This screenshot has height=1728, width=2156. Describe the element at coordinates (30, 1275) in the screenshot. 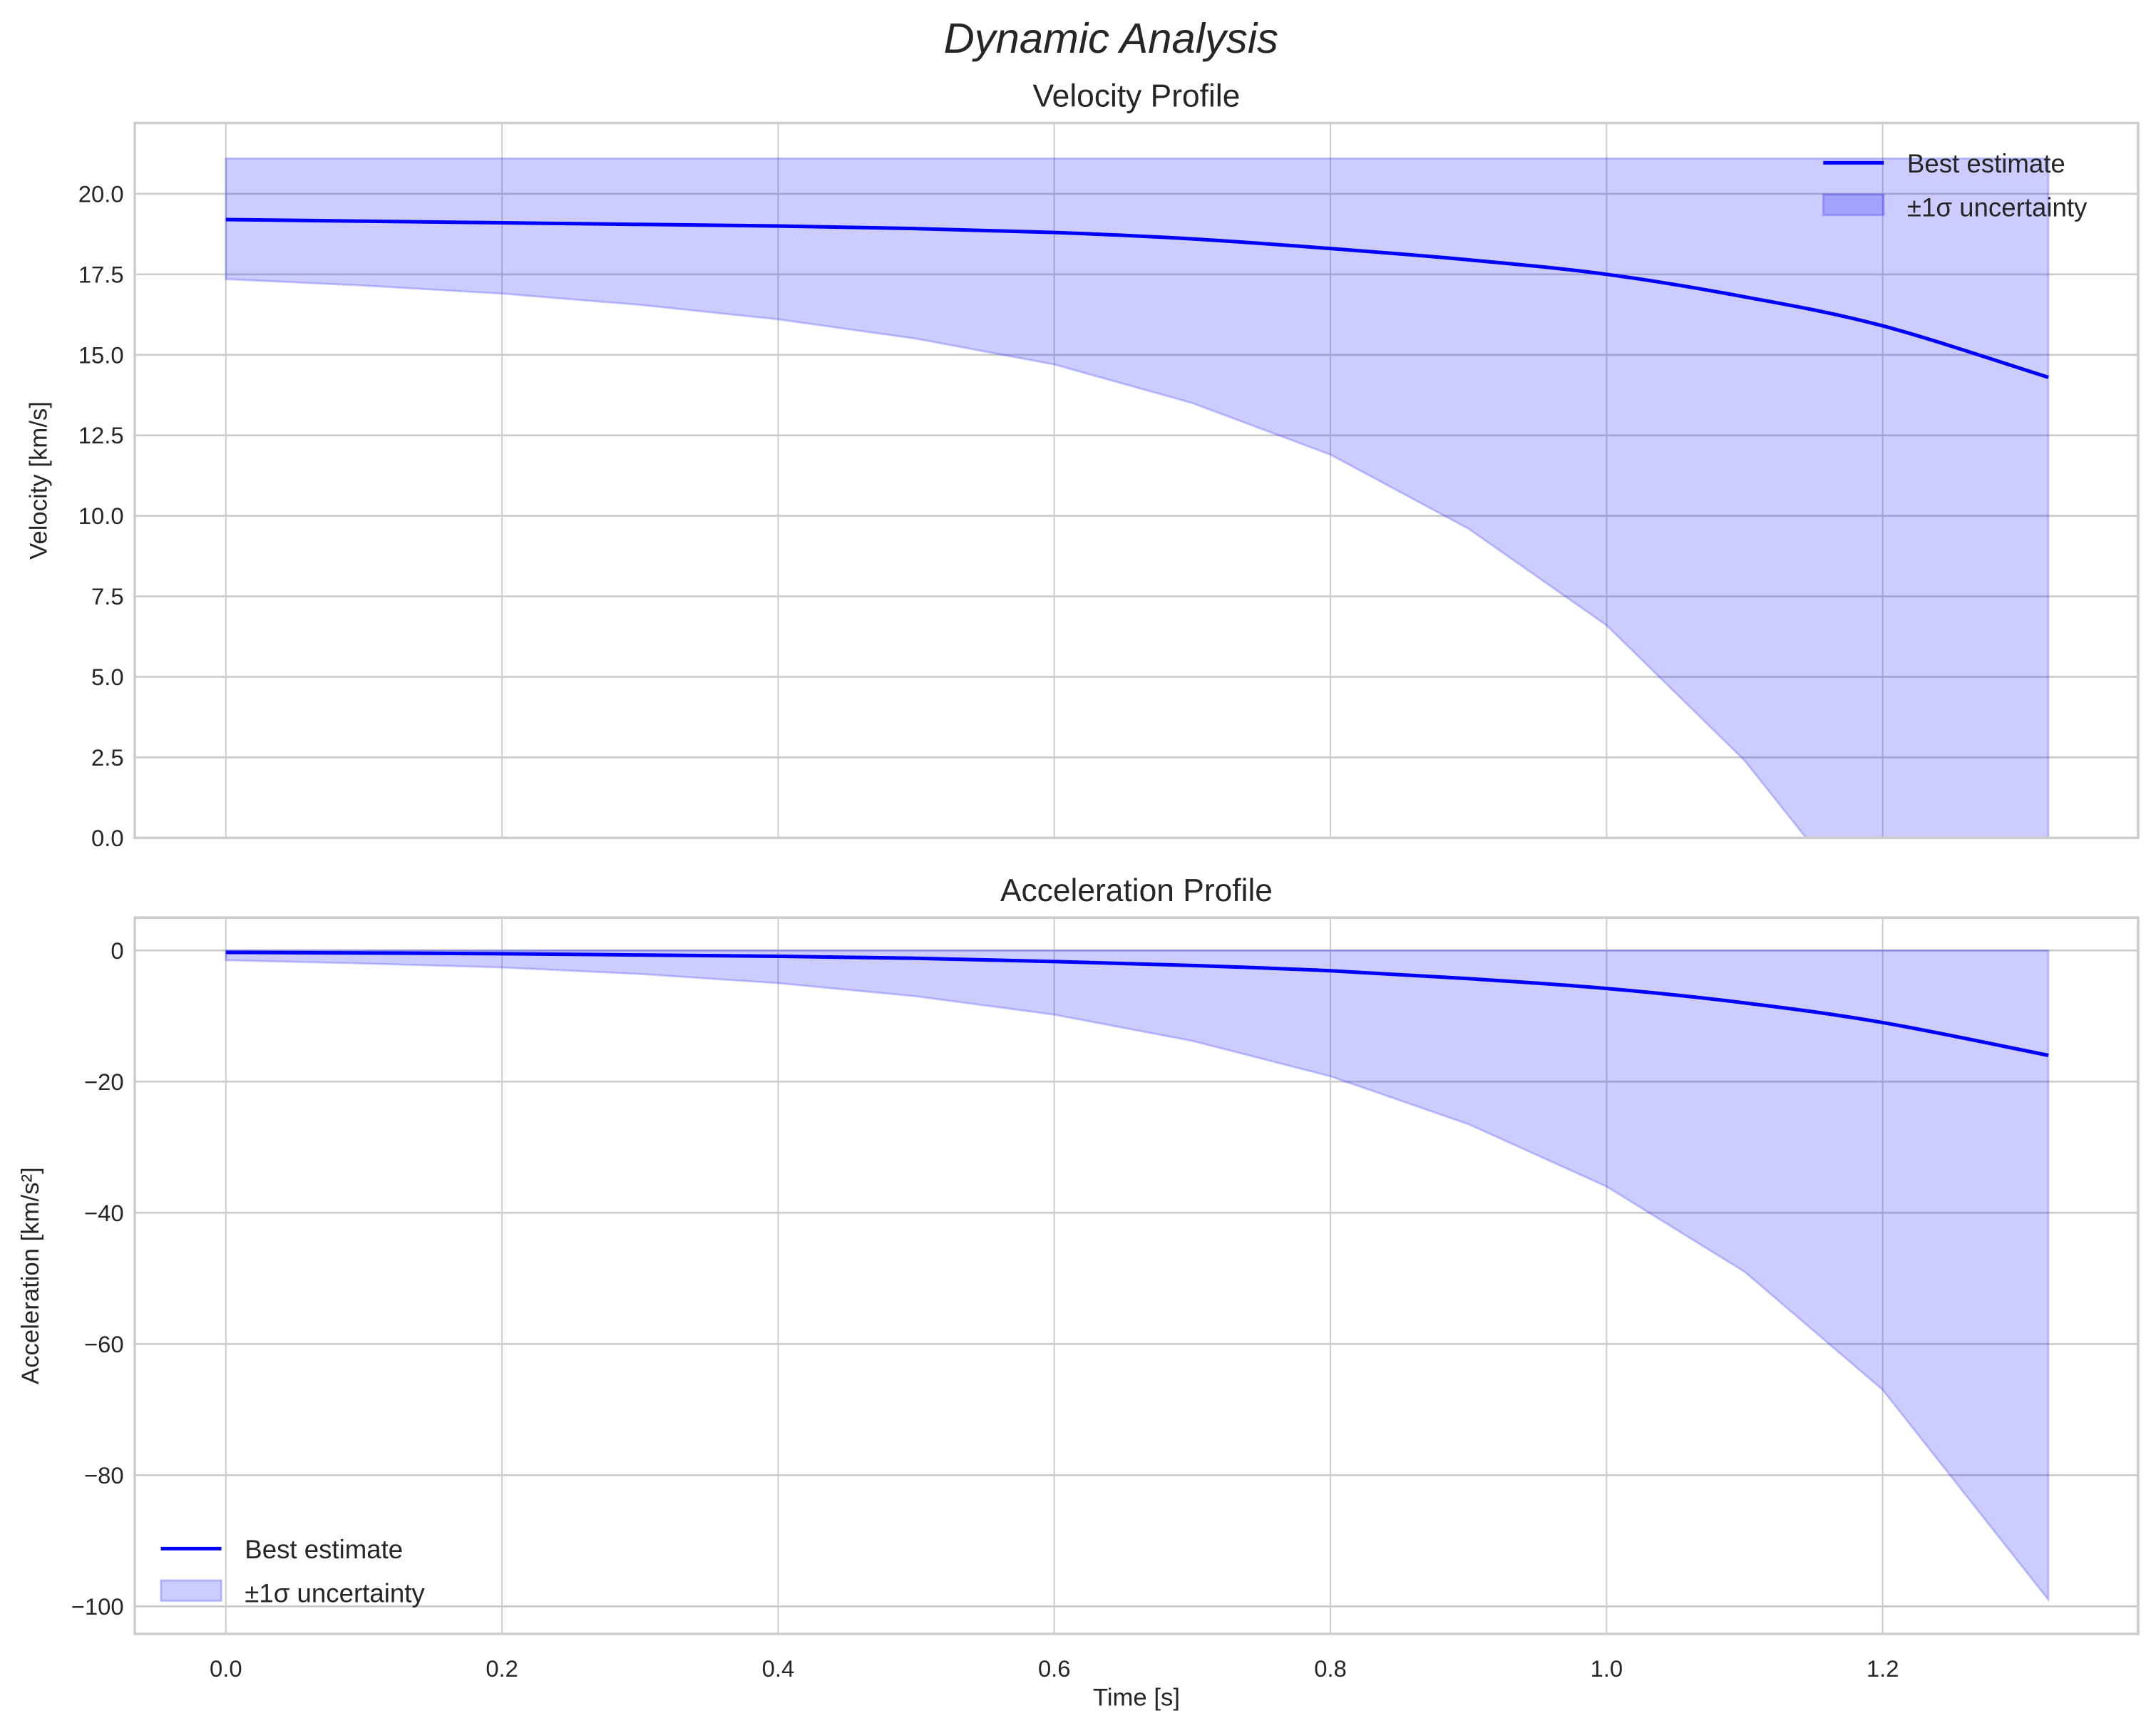

I see `y-axis-label: Acceleration [km/s²]` at that location.